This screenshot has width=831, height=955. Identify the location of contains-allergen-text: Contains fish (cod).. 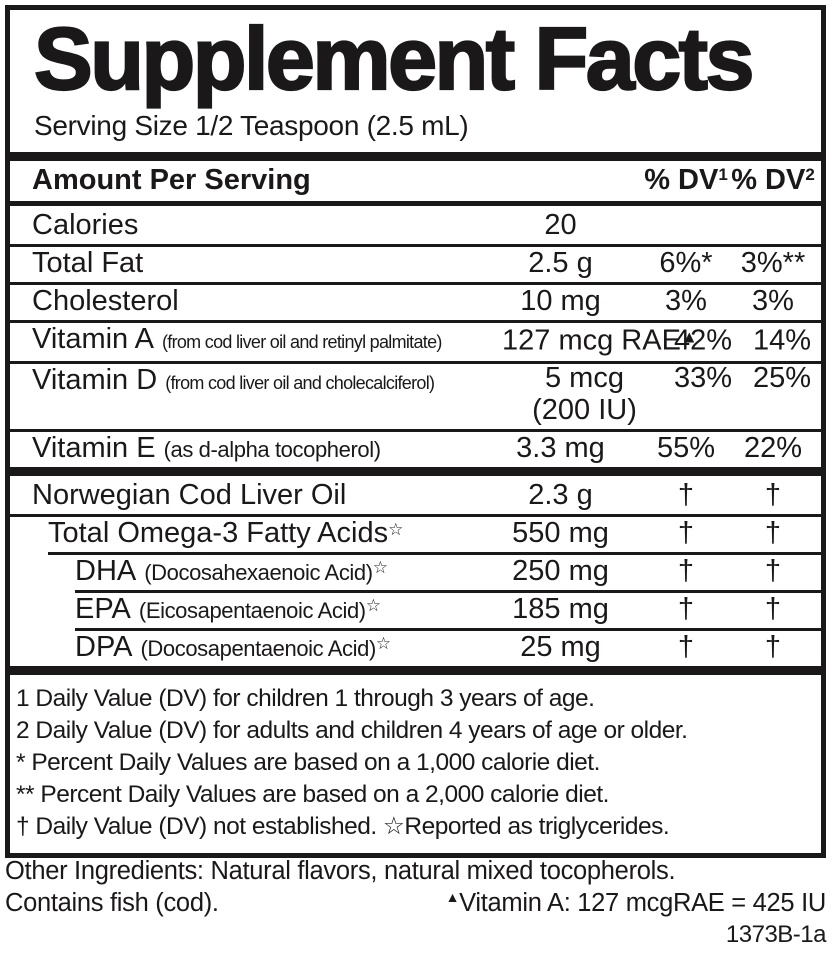
(112, 903).